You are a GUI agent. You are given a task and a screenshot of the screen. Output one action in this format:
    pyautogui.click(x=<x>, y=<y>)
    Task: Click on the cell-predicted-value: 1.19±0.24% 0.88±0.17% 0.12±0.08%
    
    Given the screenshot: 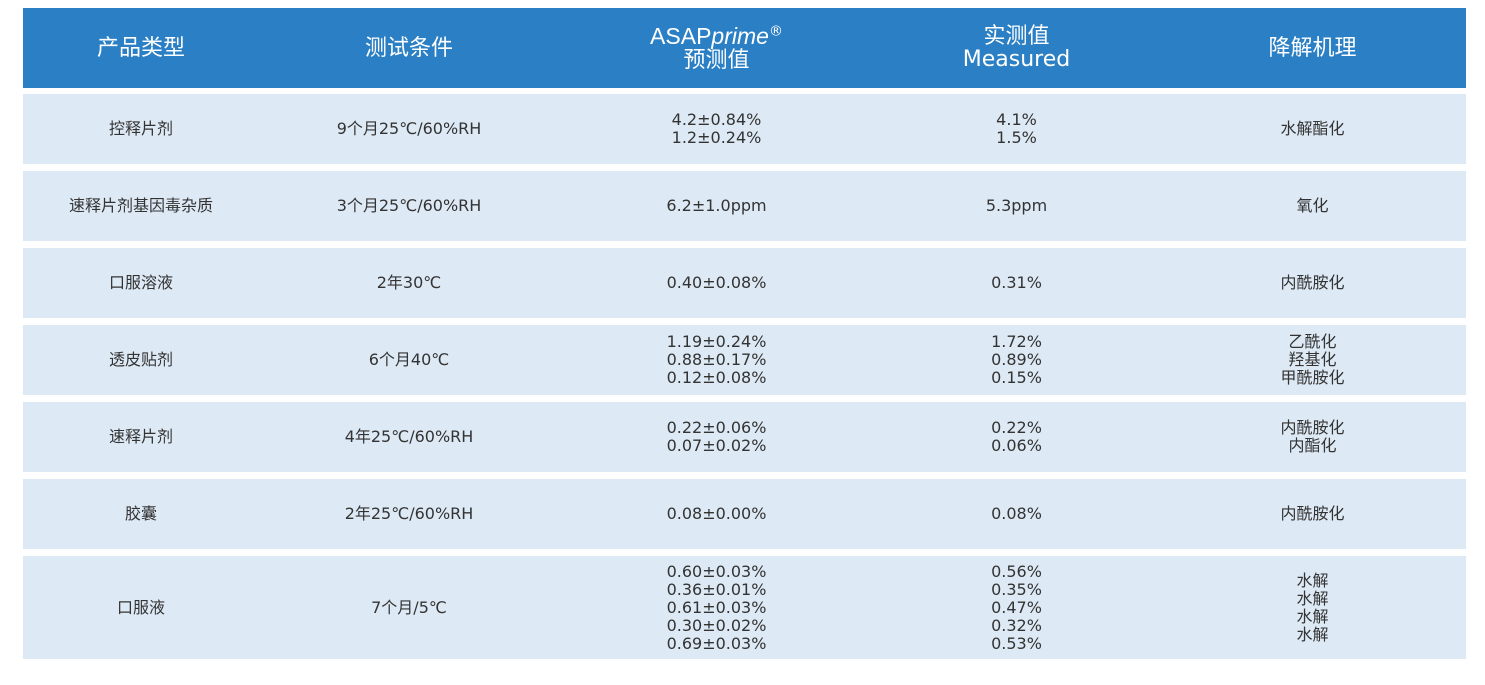 What is the action you would take?
    pyautogui.click(x=716, y=360)
    